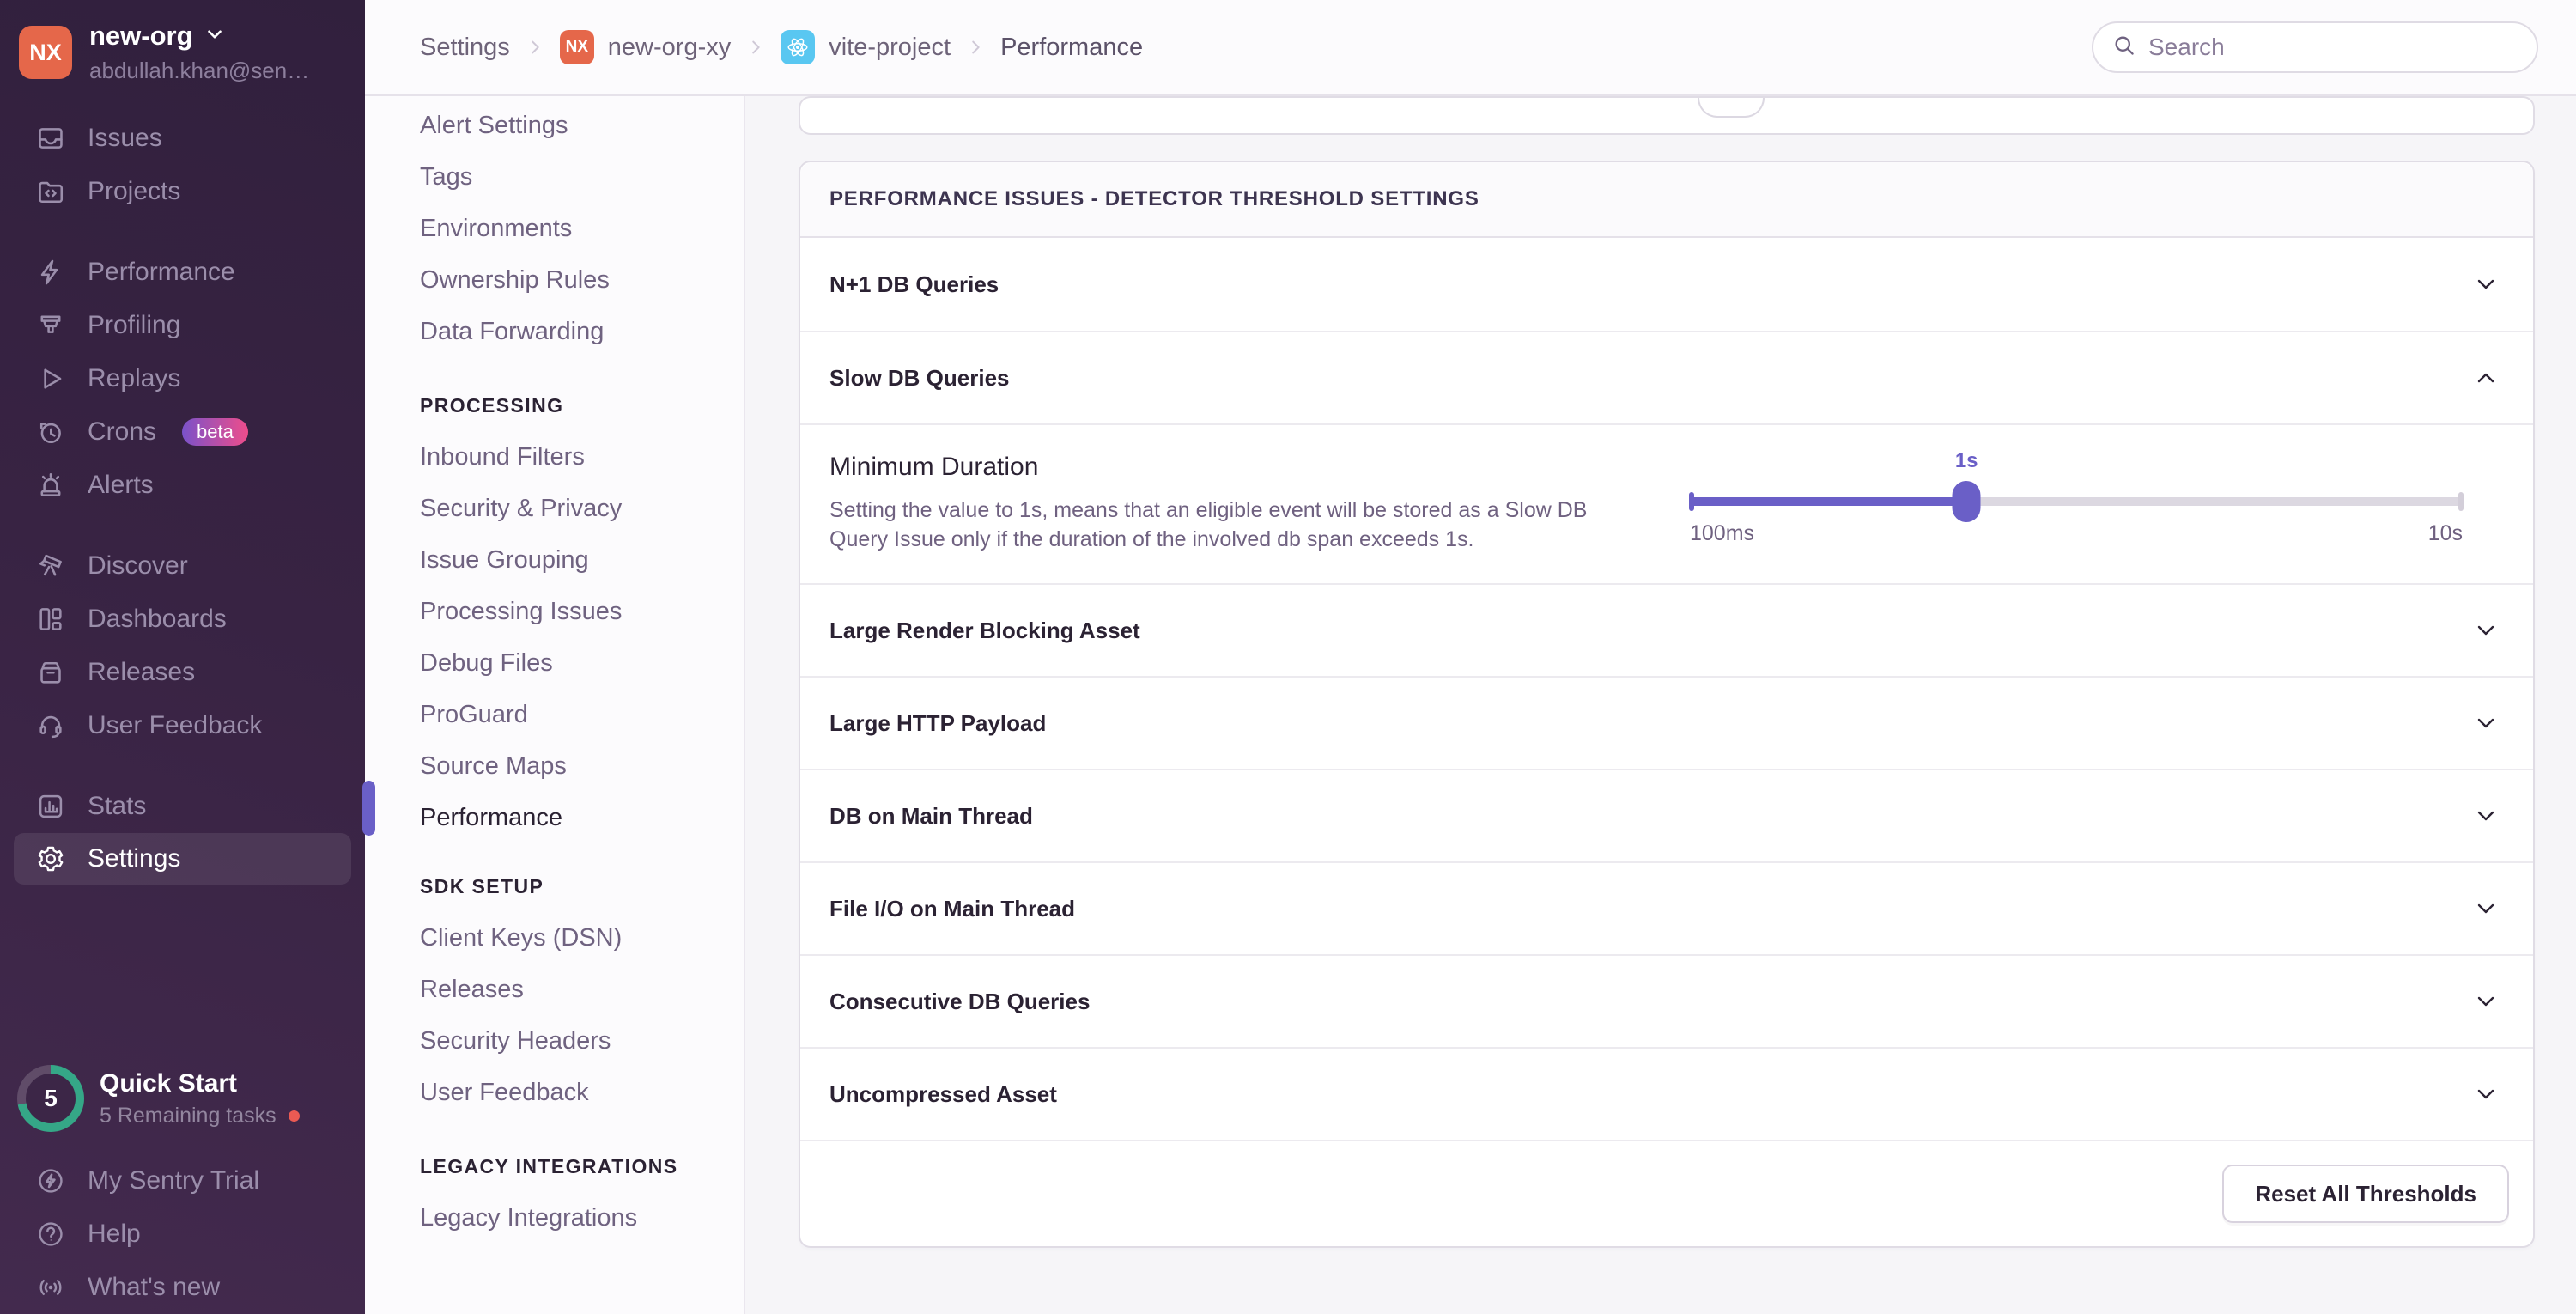  I want to click on sidebar-item-settings: Settings, so click(182, 859).